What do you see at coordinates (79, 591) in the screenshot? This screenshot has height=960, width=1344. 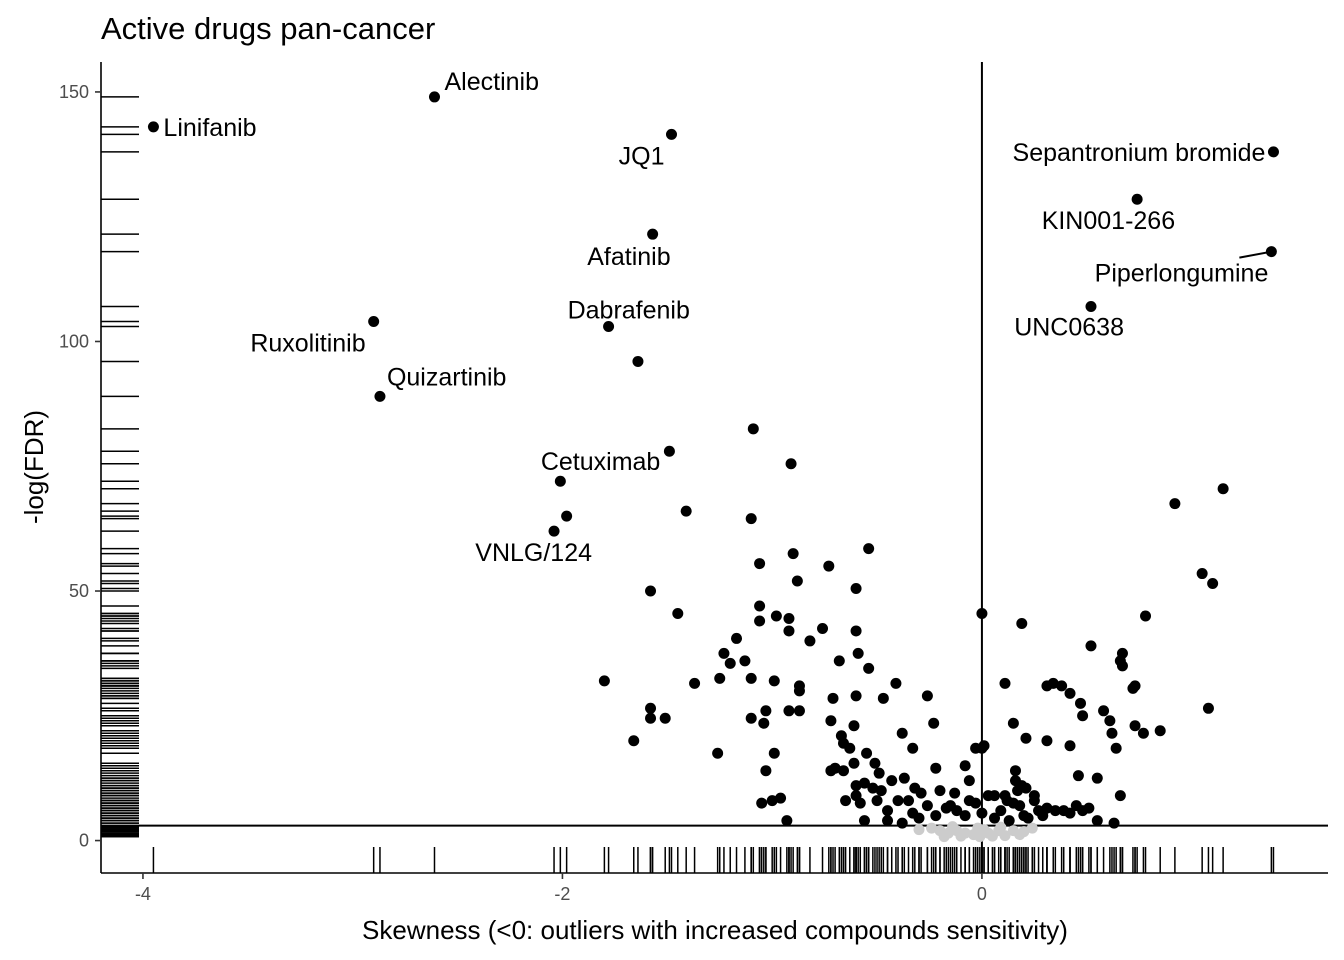 I see `y-tick-label: 50` at bounding box center [79, 591].